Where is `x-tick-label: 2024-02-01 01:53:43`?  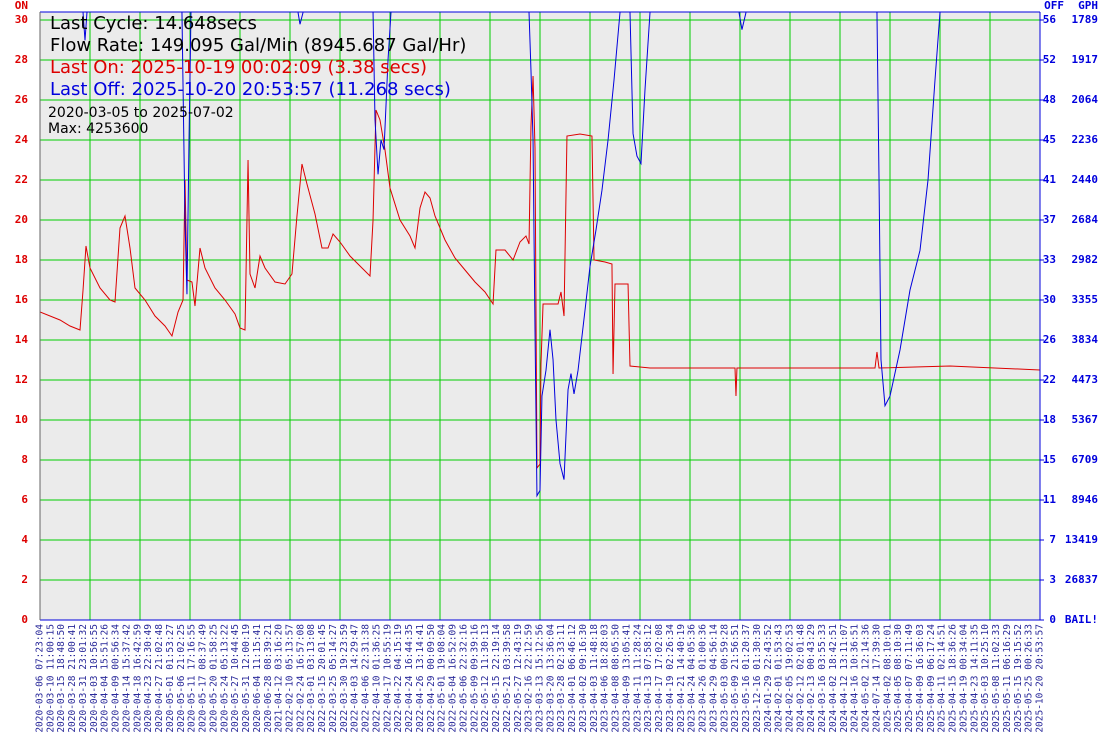
x-tick-label: 2024-02-01 01:53:43 is located at coordinates (779, 678).